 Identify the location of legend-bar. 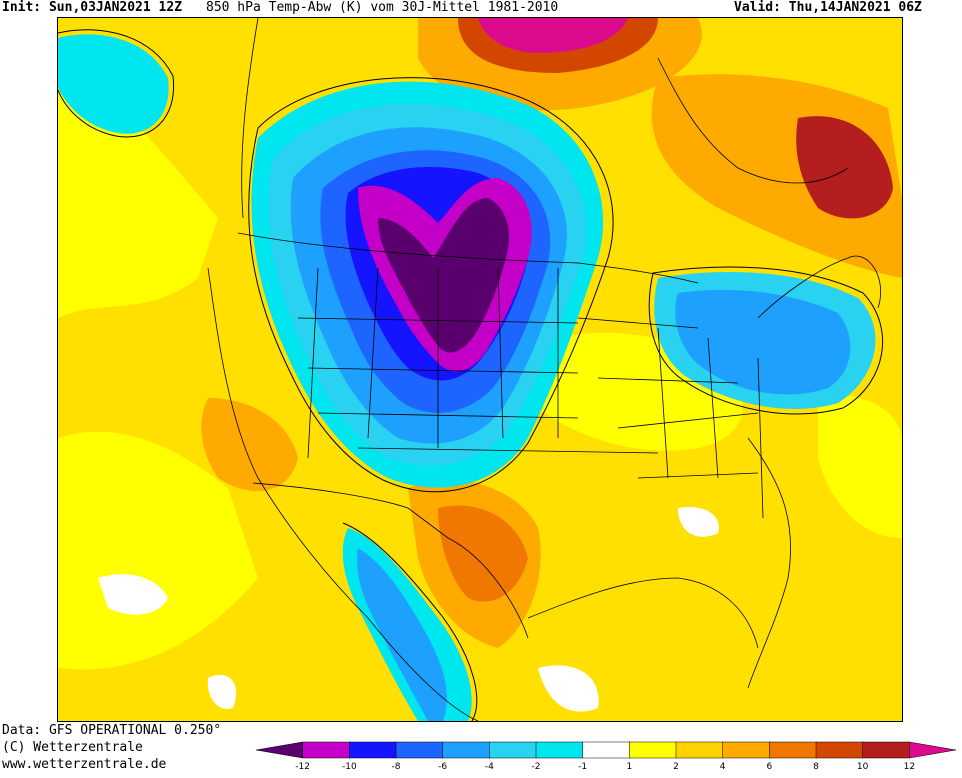
(606, 750).